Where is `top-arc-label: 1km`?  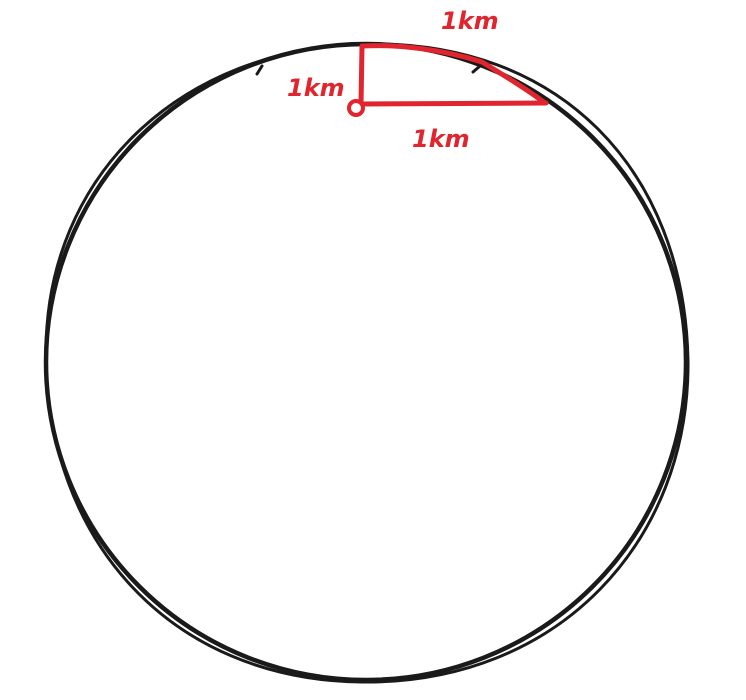
top-arc-label: 1km is located at coordinates (470, 21).